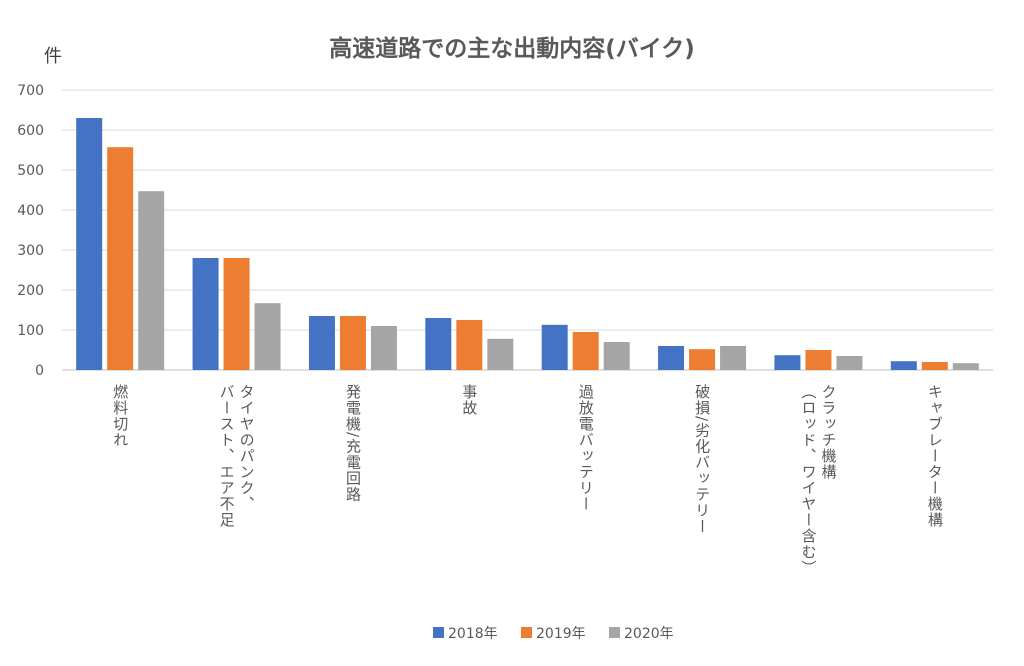 This screenshot has width=1024, height=666. What do you see at coordinates (321, 343) in the screenshot?
I see `bar-2018年-2` at bounding box center [321, 343].